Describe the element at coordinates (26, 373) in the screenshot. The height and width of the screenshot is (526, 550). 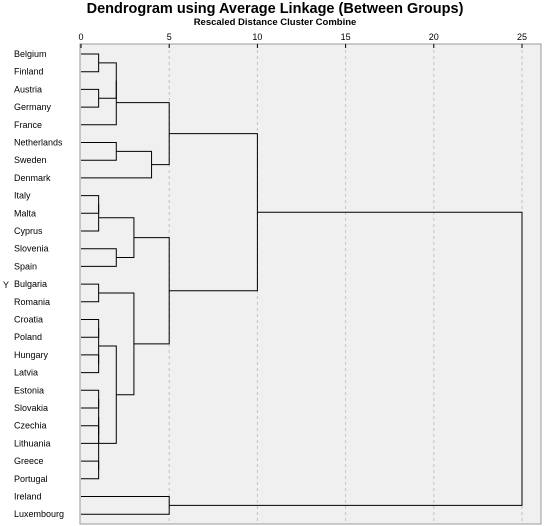
I see `leaf-label: Latvia` at that location.